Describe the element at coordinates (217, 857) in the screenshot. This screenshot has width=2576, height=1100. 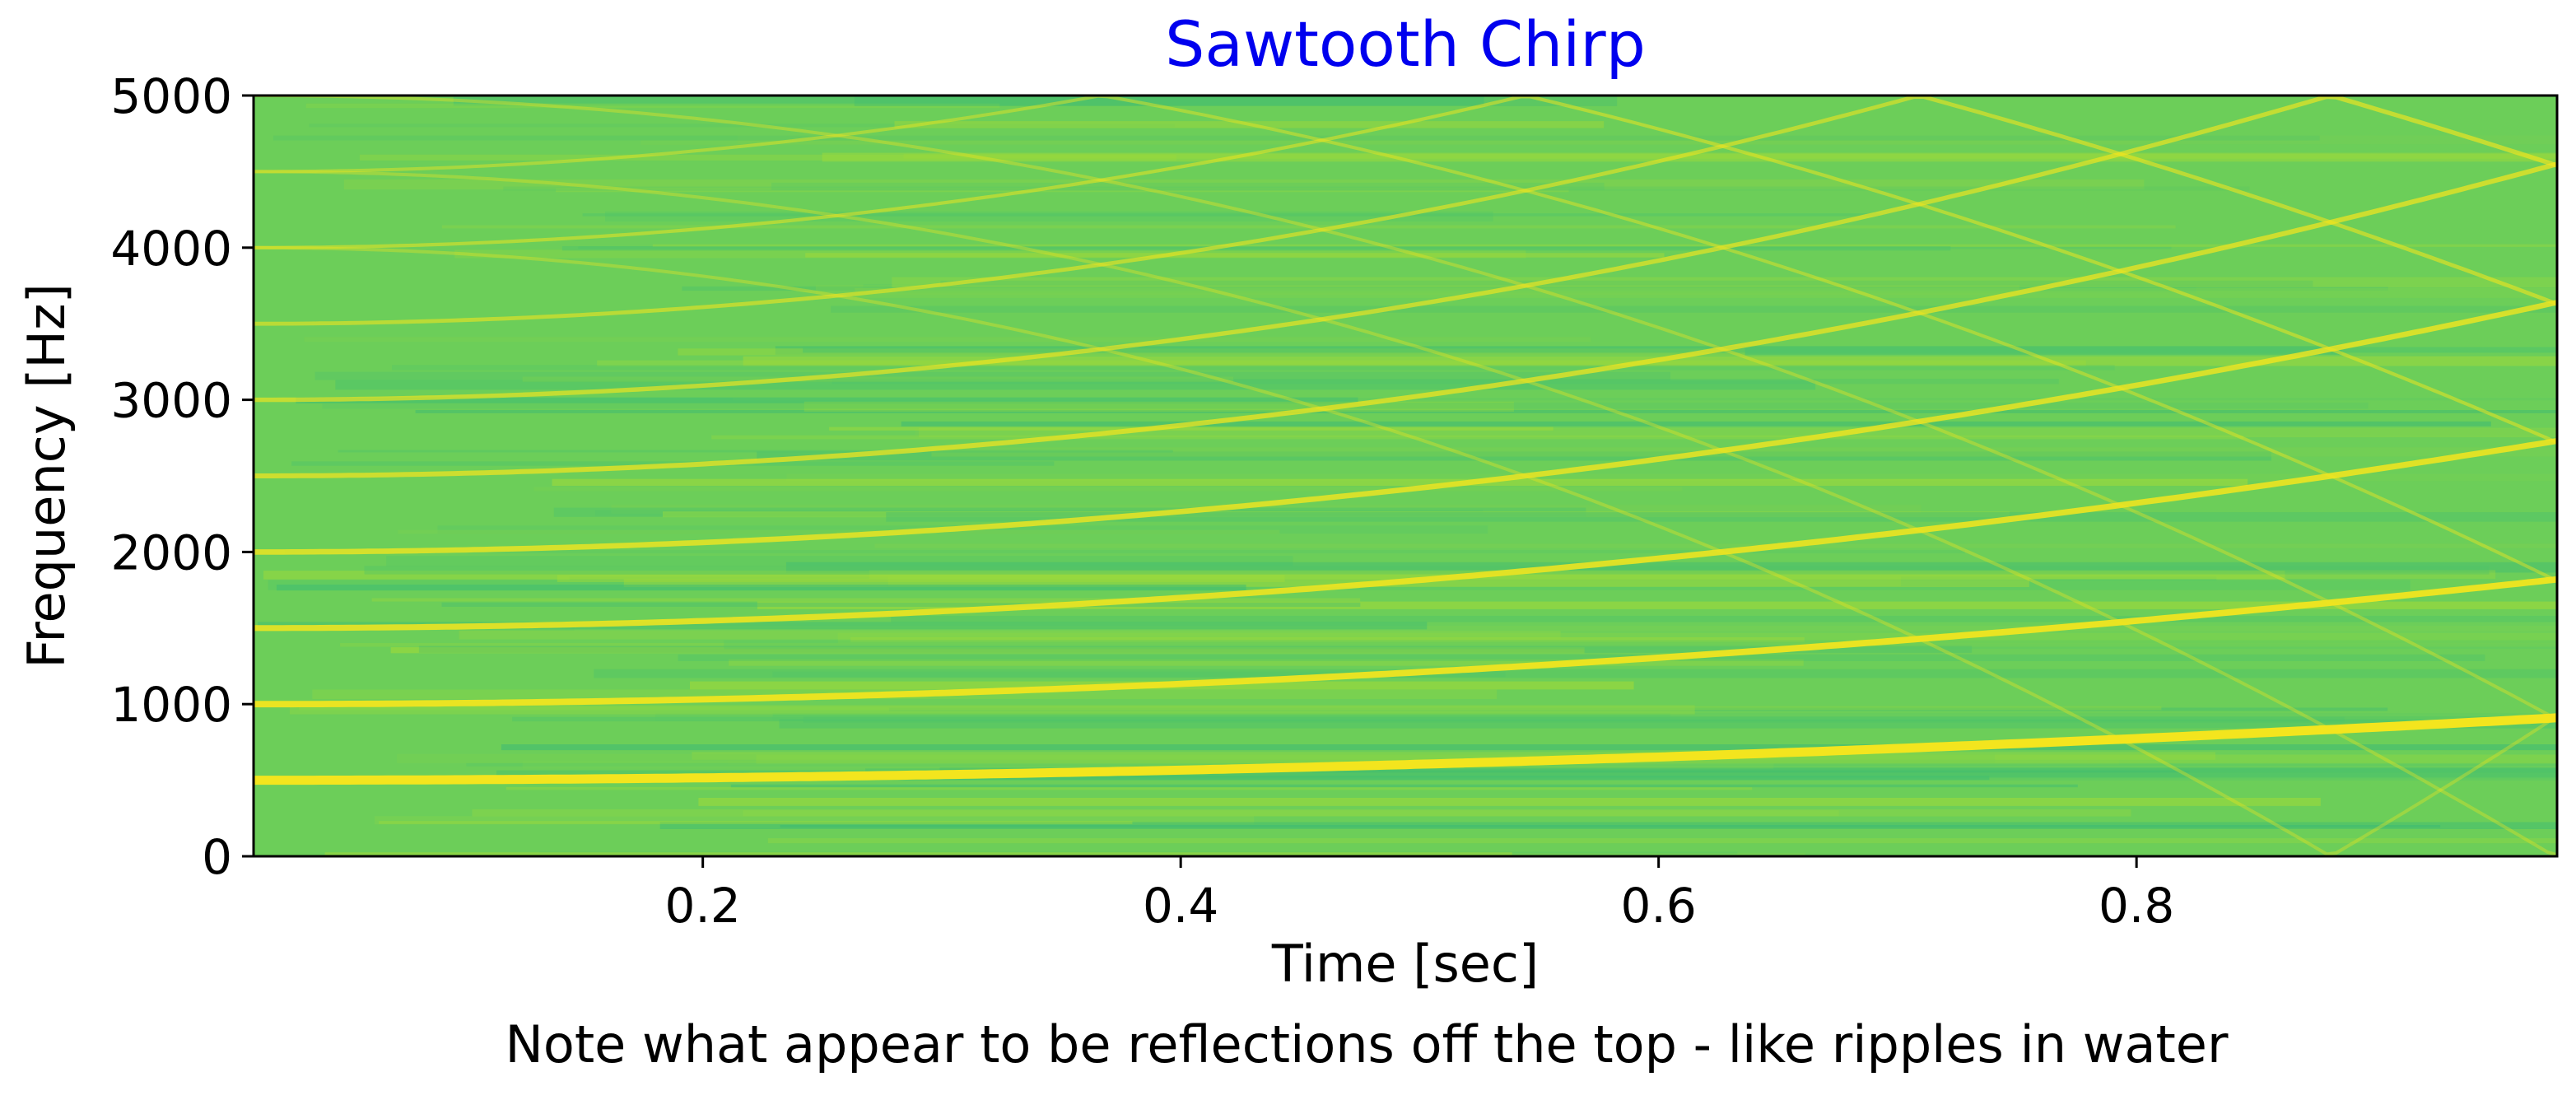
I see `y-tick-label: 0` at that location.